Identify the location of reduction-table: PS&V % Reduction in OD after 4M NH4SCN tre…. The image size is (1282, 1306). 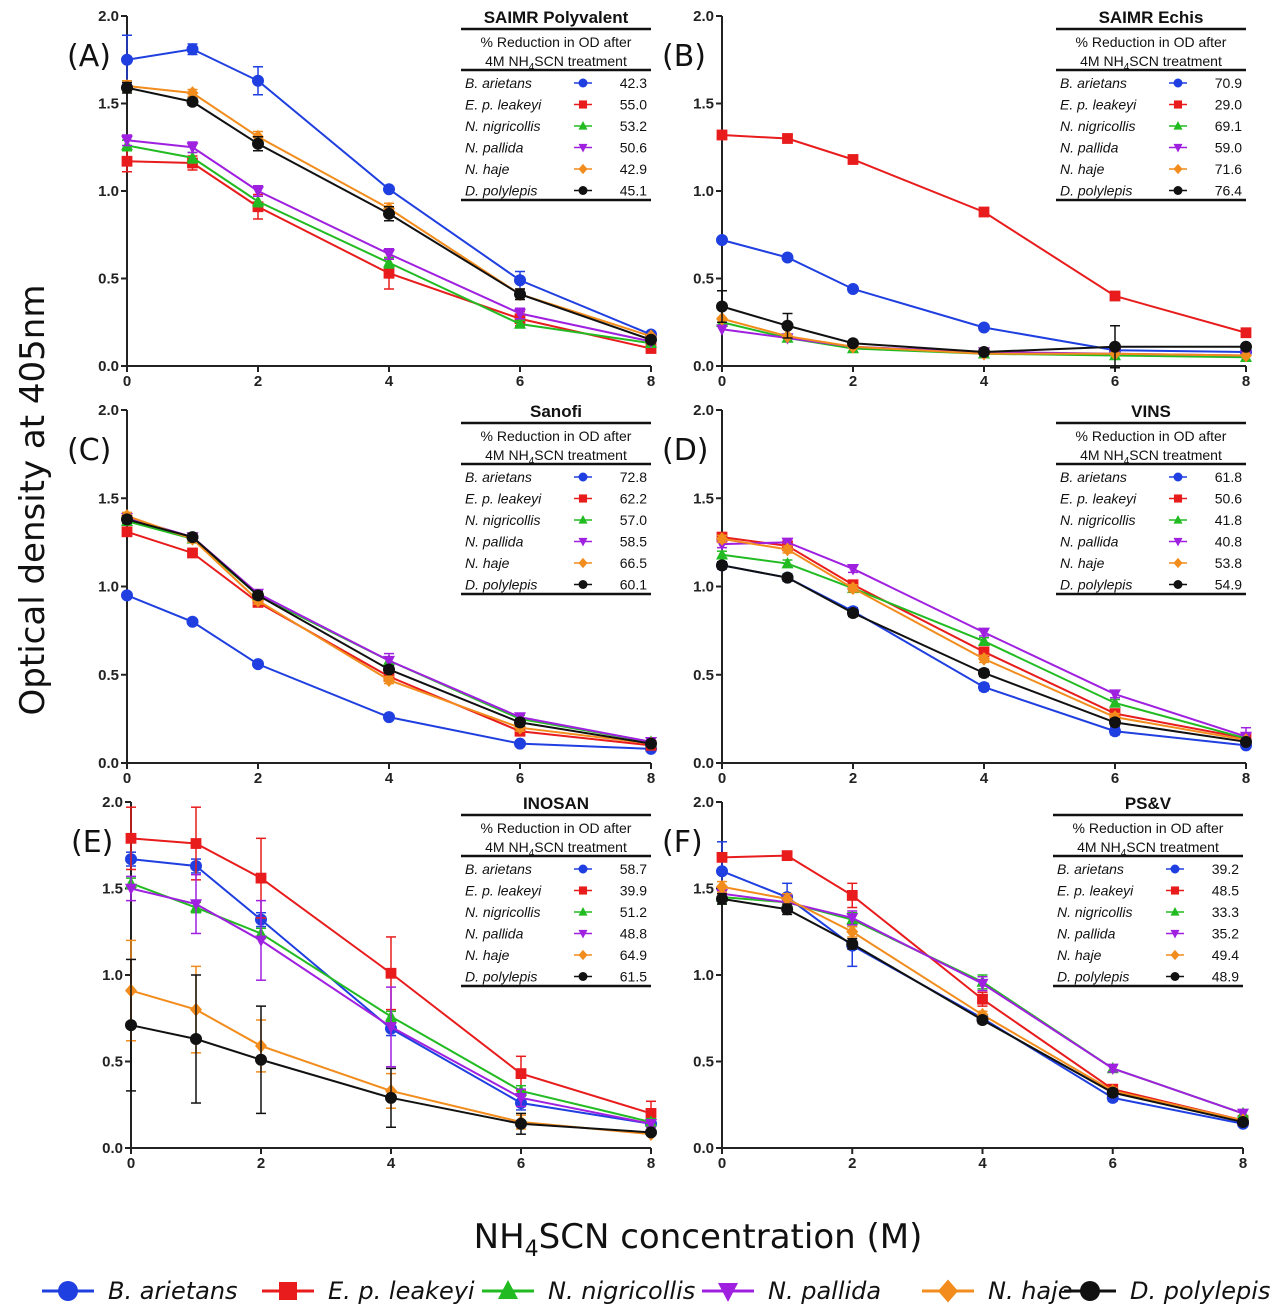
(1148, 891).